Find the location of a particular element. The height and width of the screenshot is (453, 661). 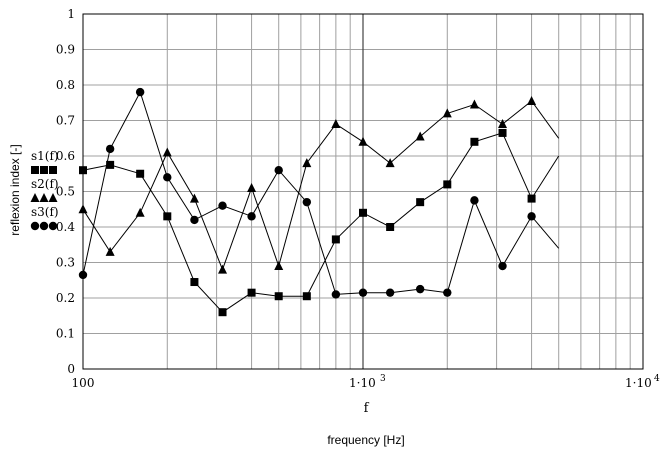

legend-glyph-square is located at coordinates (44, 170).